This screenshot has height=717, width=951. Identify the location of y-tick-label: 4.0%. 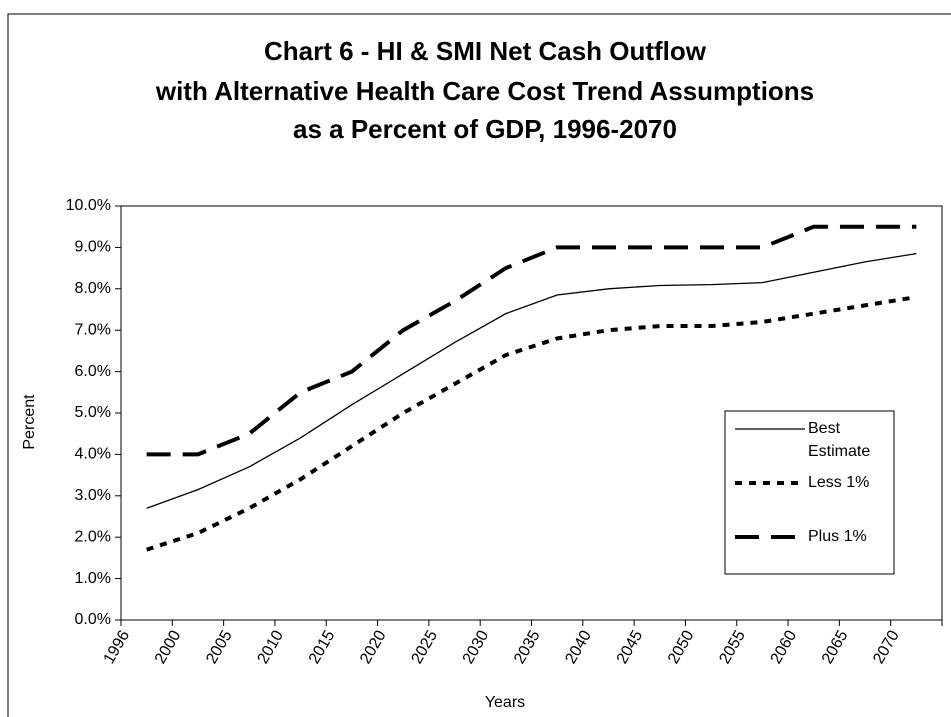
(93, 454).